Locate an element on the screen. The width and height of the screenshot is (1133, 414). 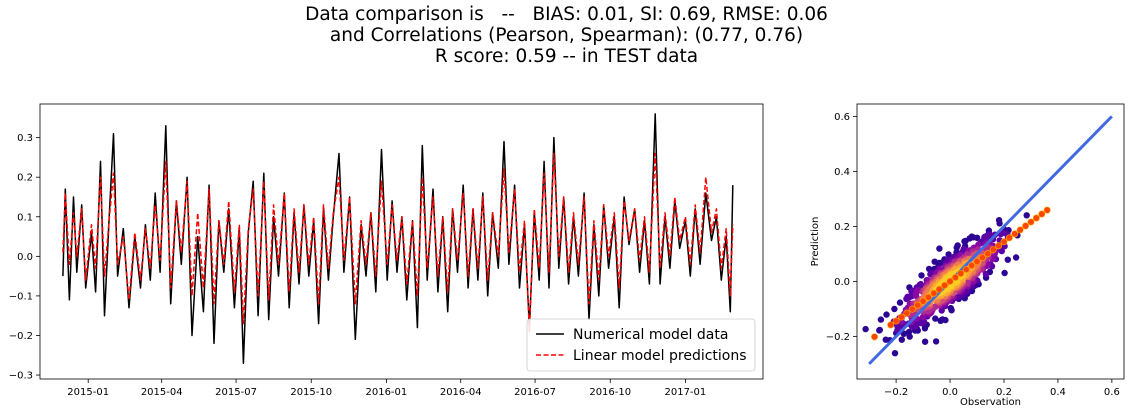
y-tick-label: 0.2 is located at coordinates (25, 178).